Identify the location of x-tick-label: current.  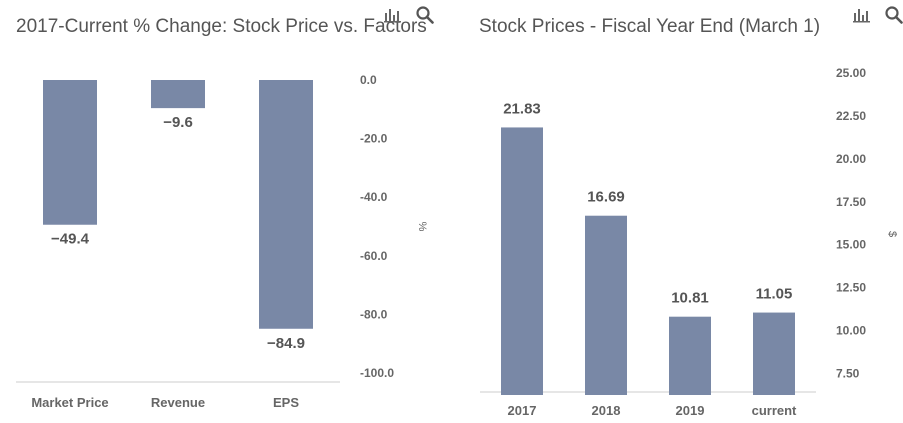
(774, 410).